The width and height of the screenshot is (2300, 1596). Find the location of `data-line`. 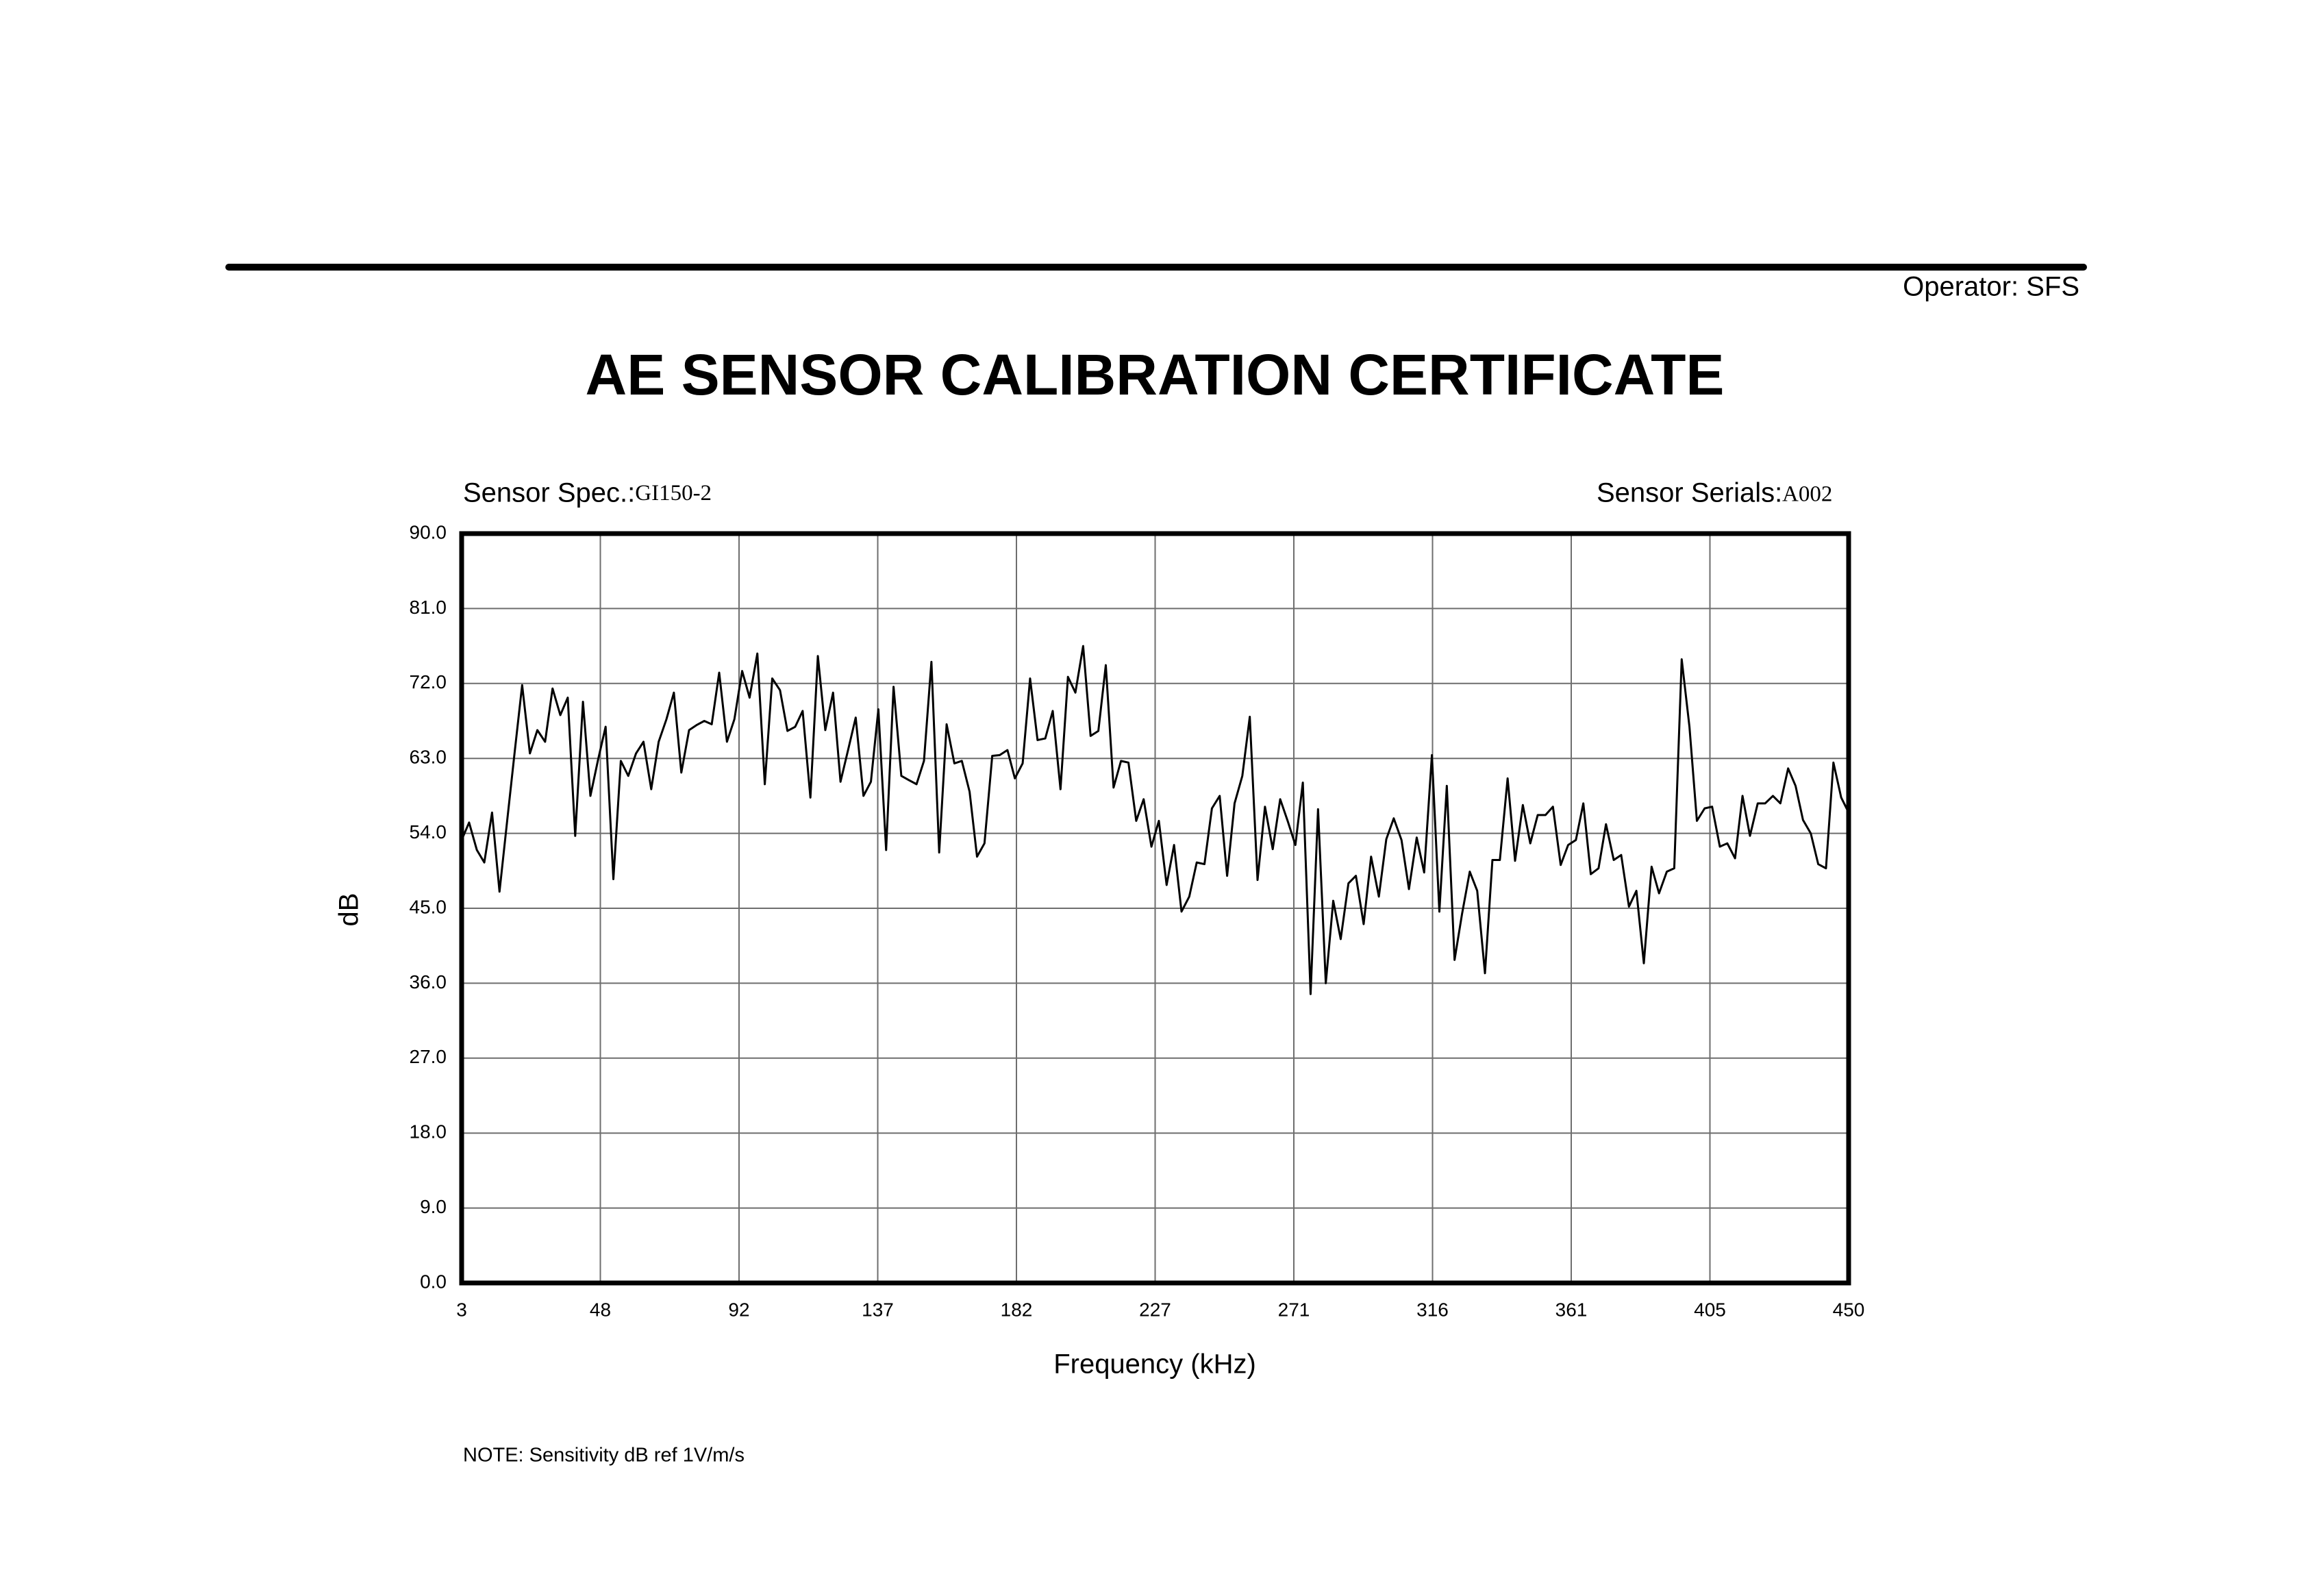

data-line is located at coordinates (1155, 820).